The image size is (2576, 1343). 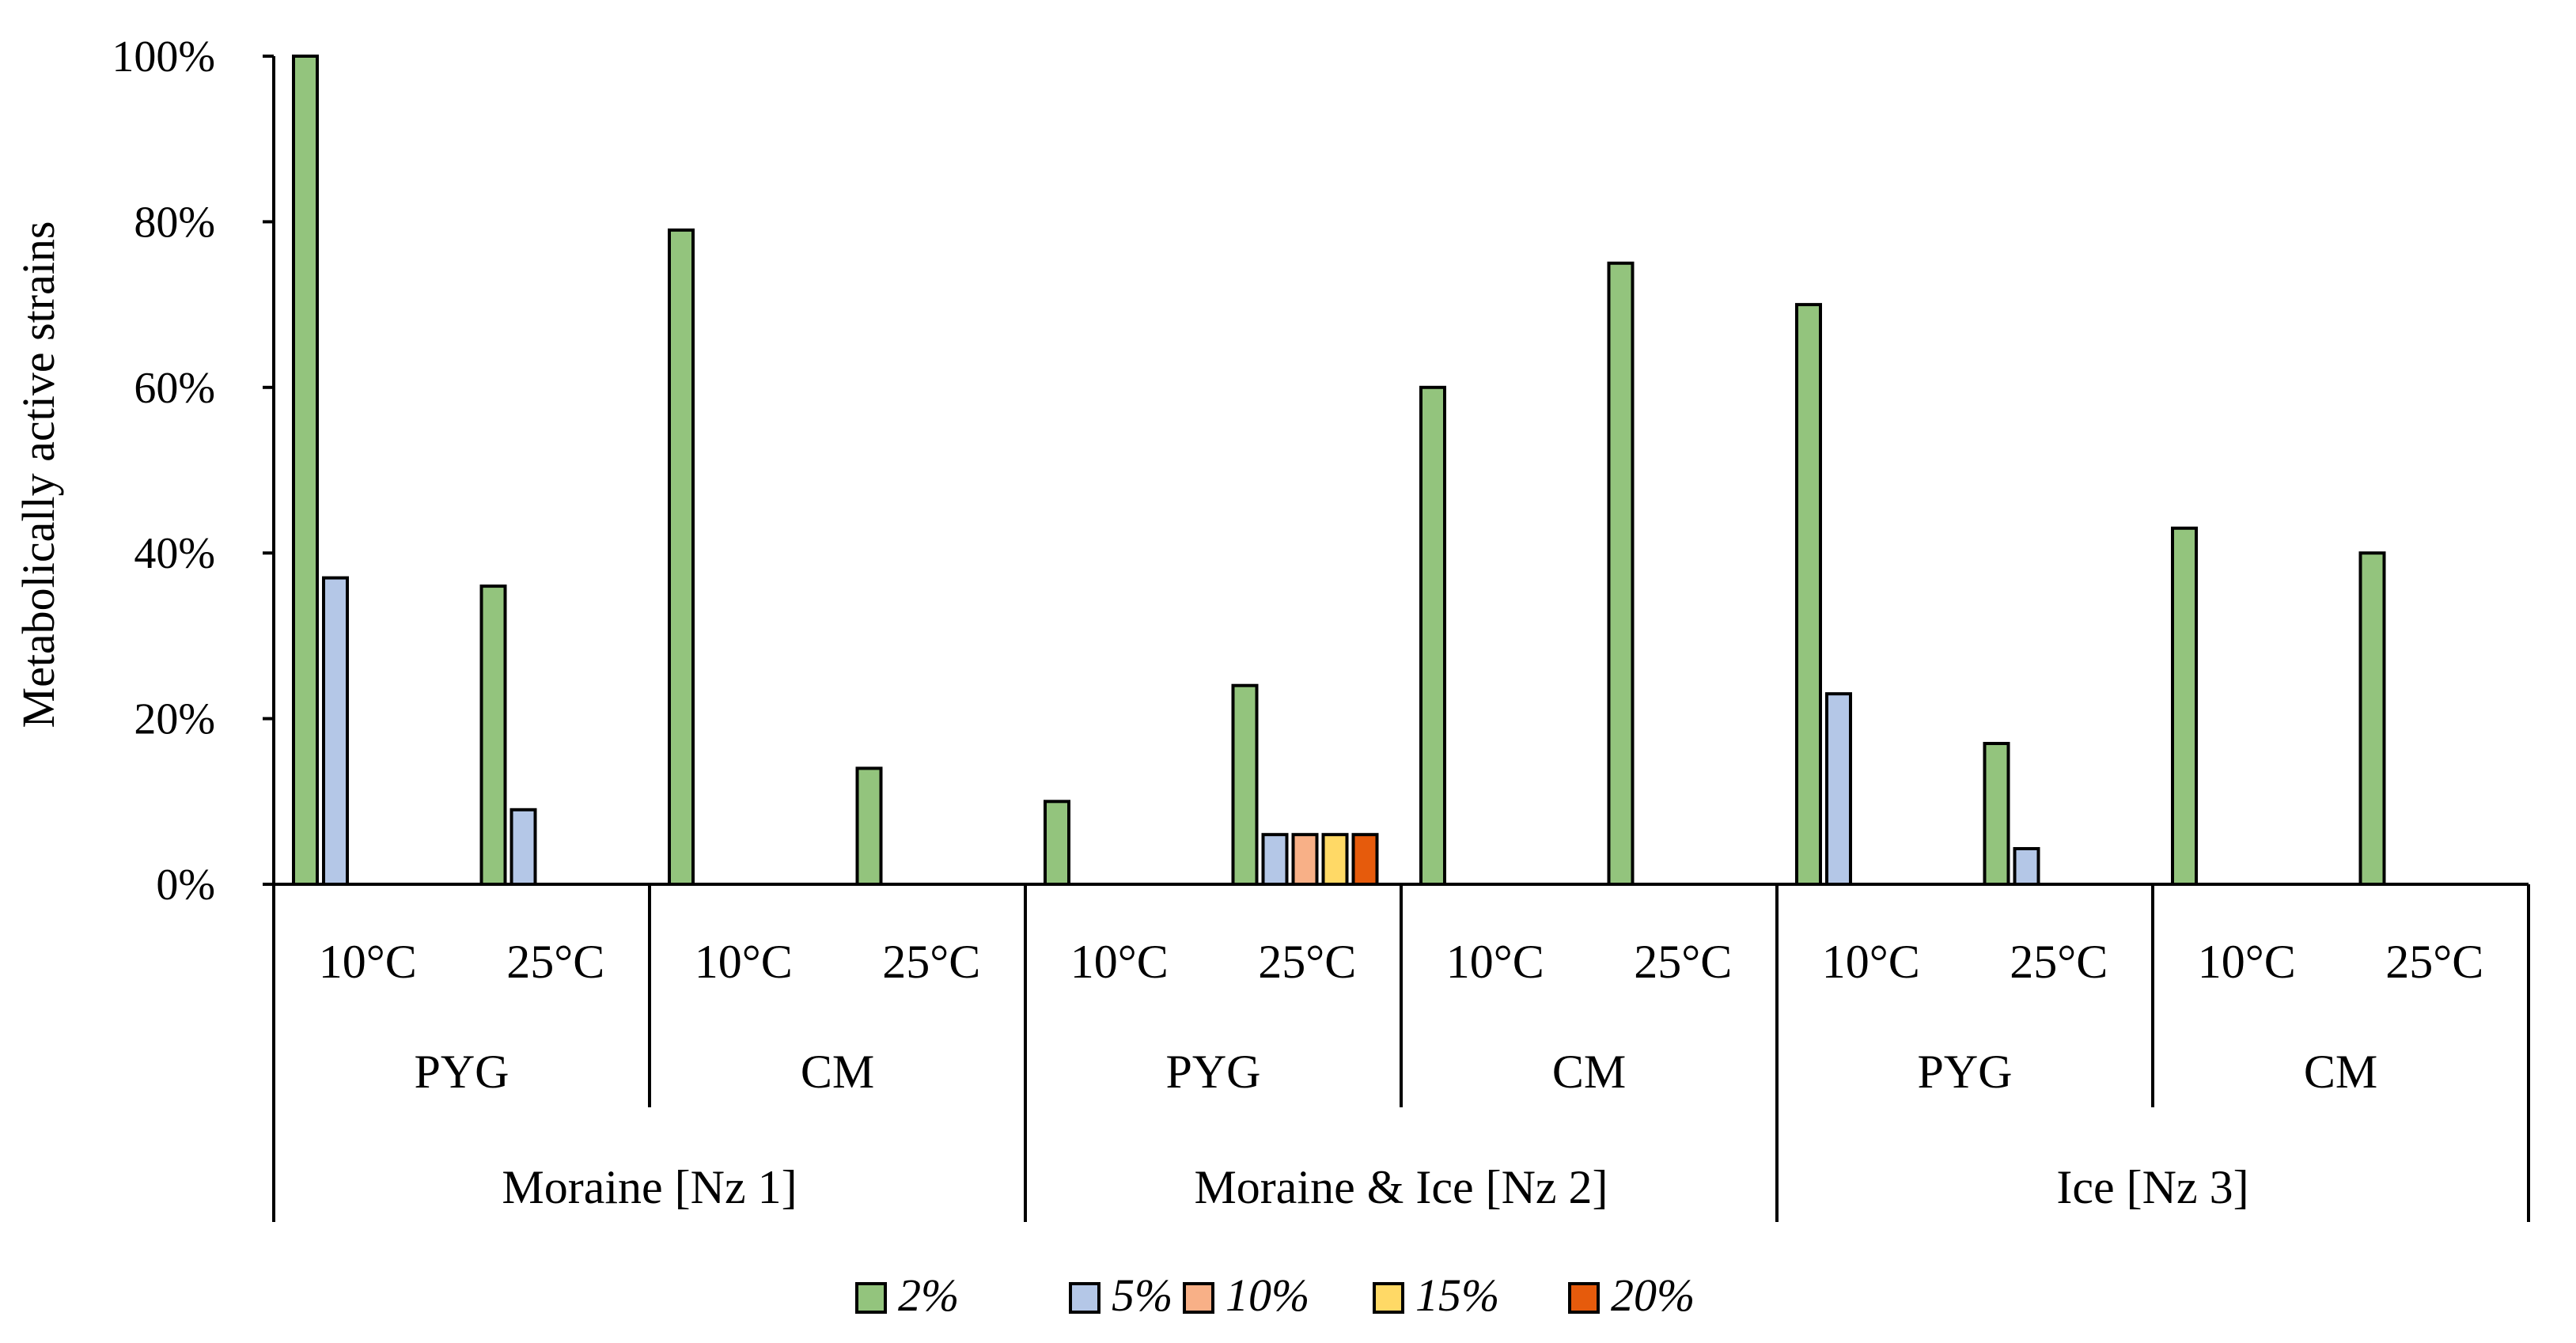 I want to click on bar-2pct-cat3, so click(x=869, y=826).